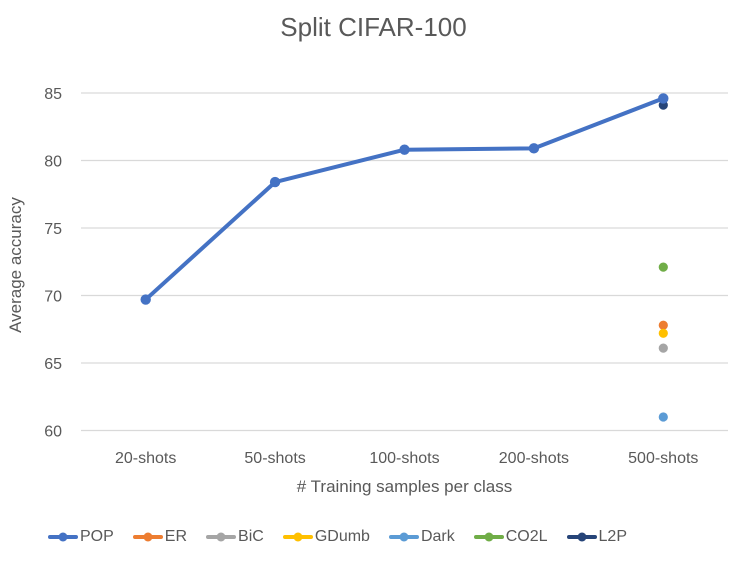 This screenshot has width=747, height=561. I want to click on legend-item-CO2L: CO2L, so click(510, 536).